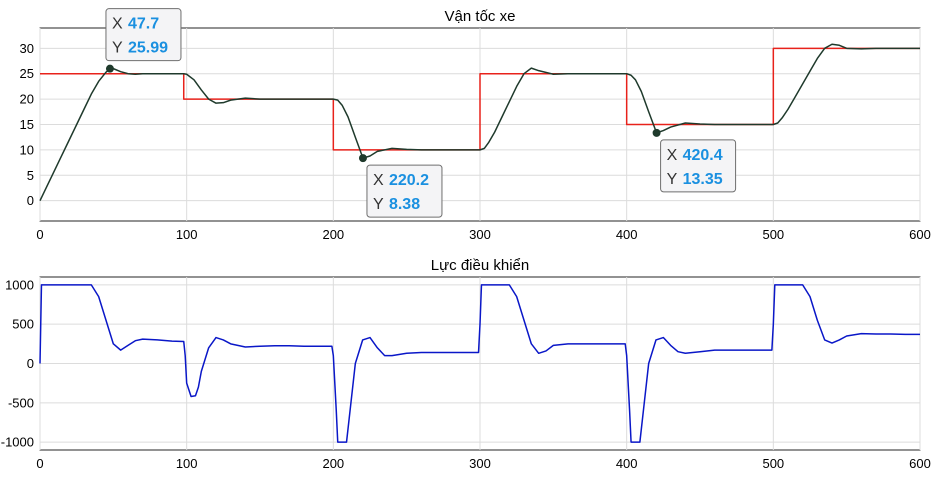 The height and width of the screenshot is (503, 942). What do you see at coordinates (148, 48) in the screenshot?
I see `datatip-y-value: 25.99` at bounding box center [148, 48].